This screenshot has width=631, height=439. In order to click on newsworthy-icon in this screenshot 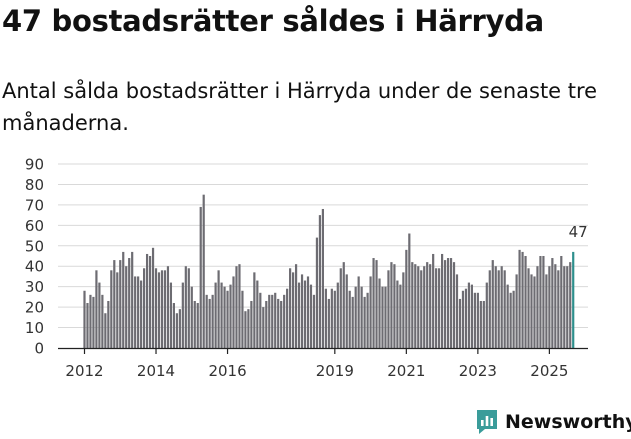, I will do `click(487, 422)`.